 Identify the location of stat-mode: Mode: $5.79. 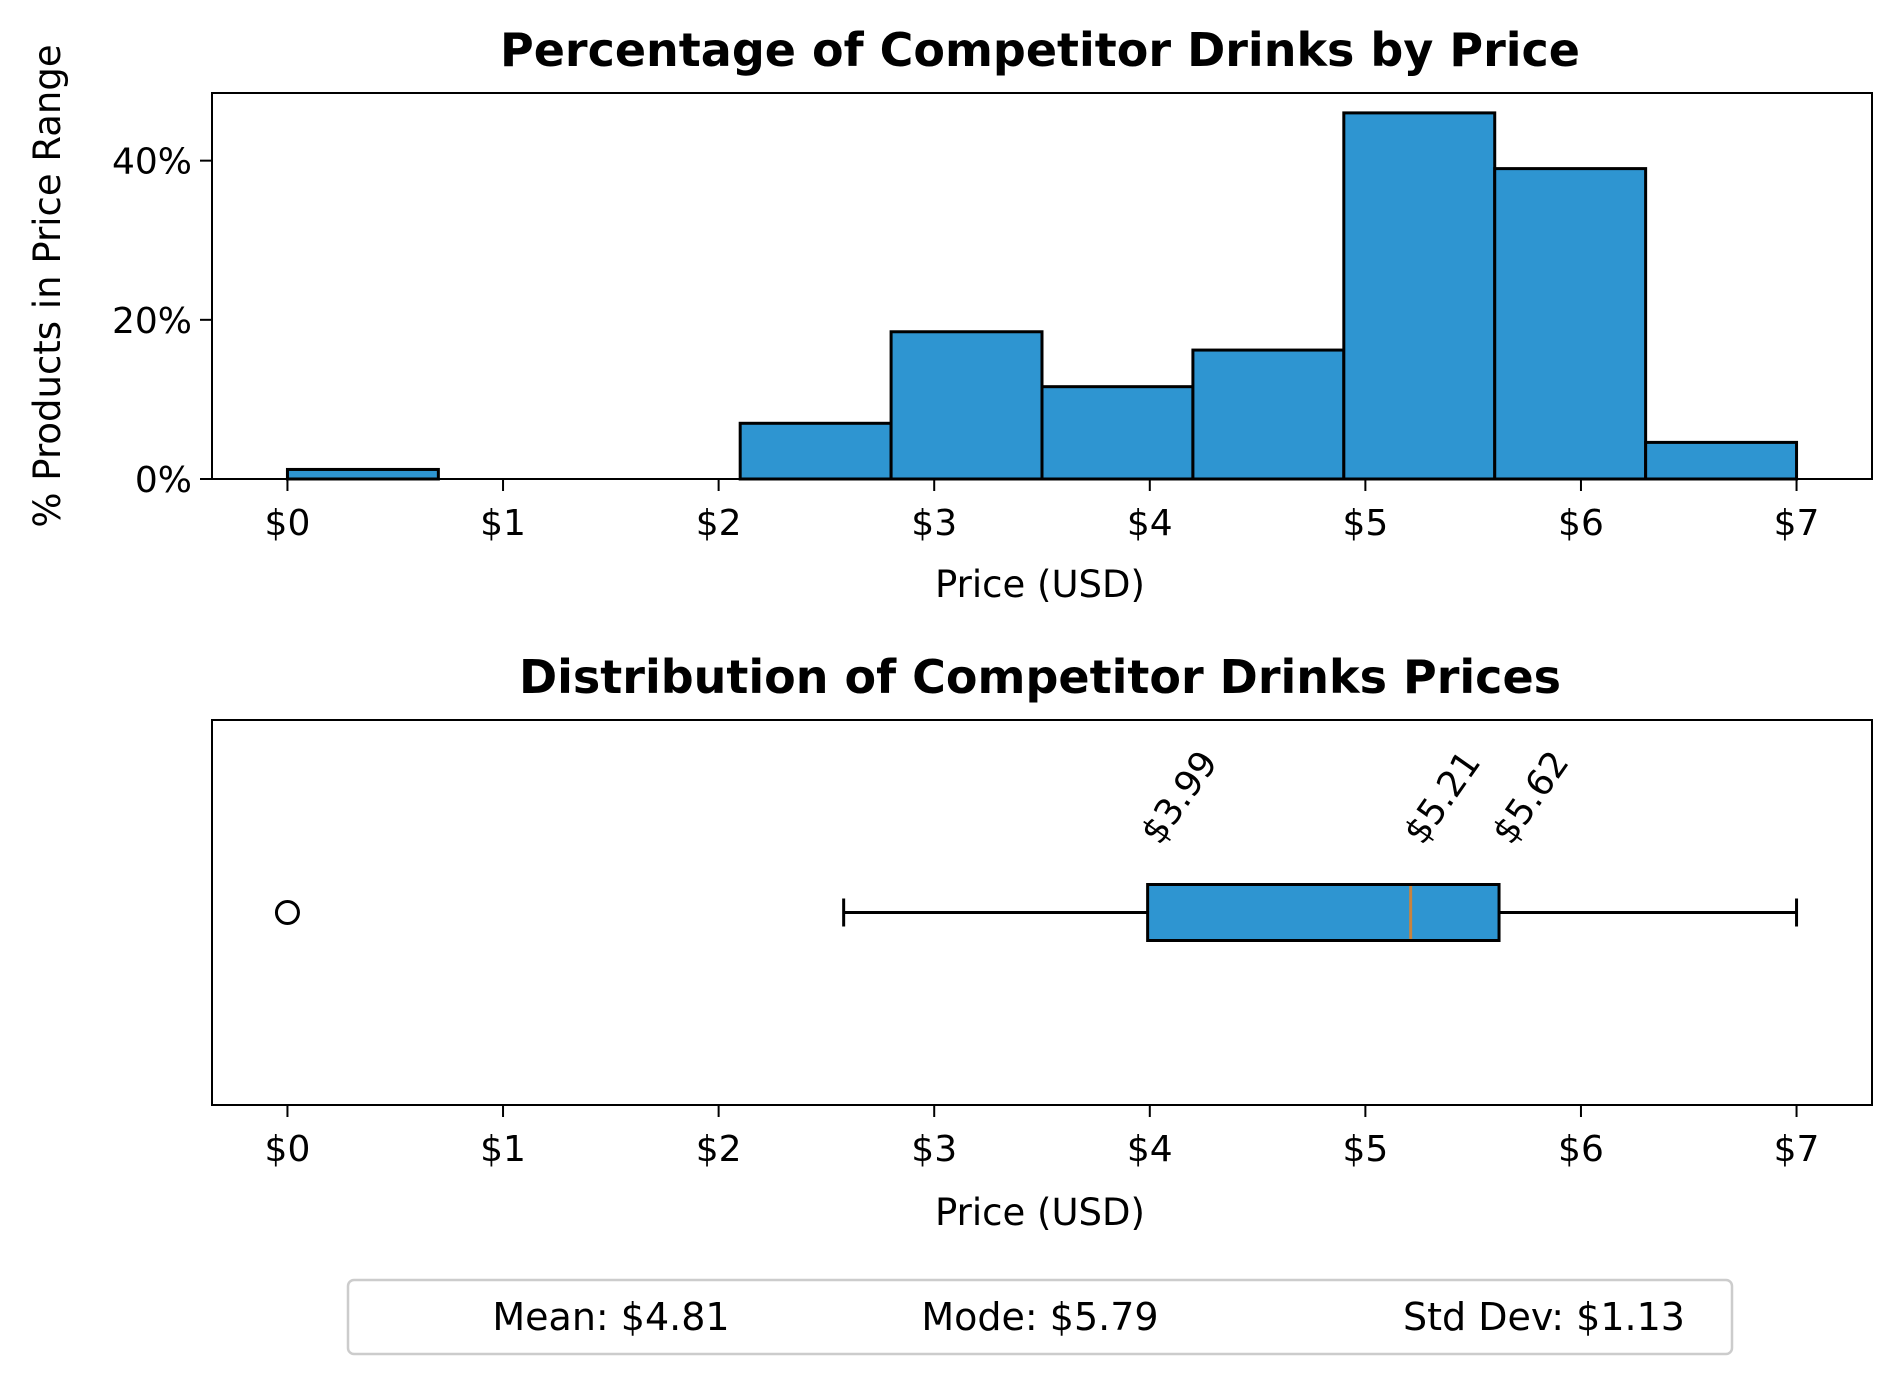
(1039, 1317).